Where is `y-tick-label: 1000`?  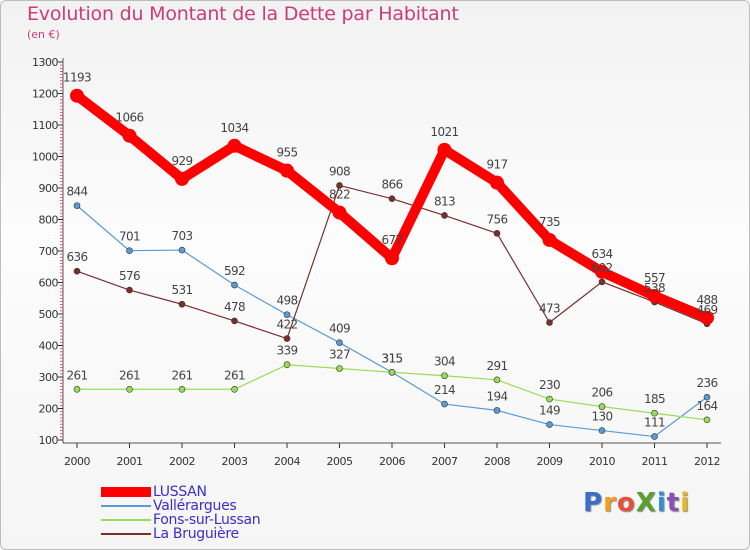
y-tick-label: 1000 is located at coordinates (45, 157).